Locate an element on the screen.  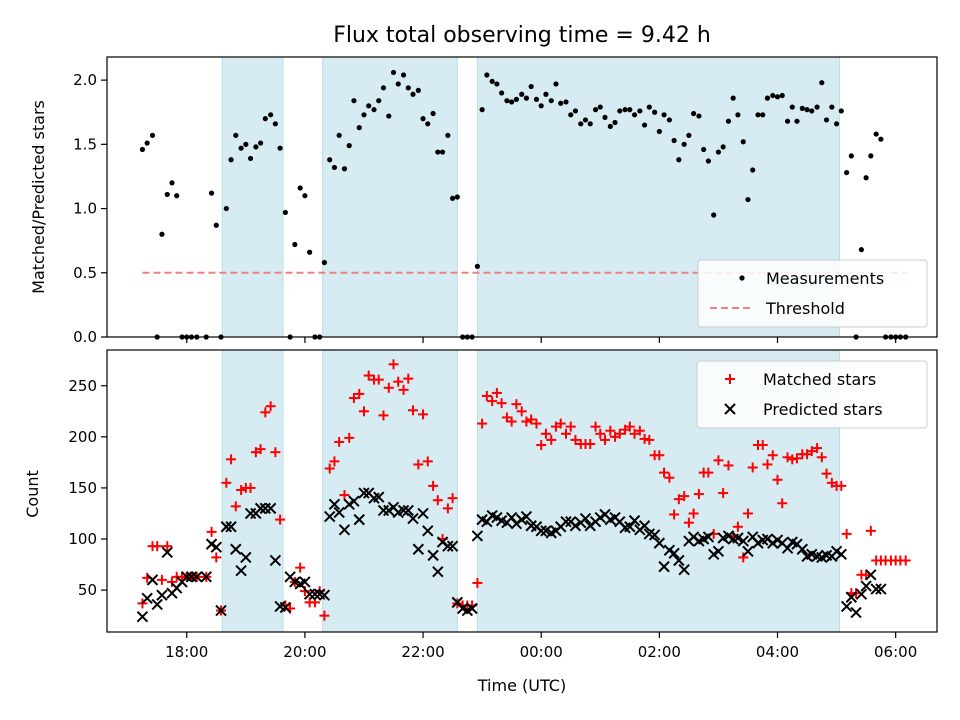
x-tick-label: 02:00 is located at coordinates (659, 652).